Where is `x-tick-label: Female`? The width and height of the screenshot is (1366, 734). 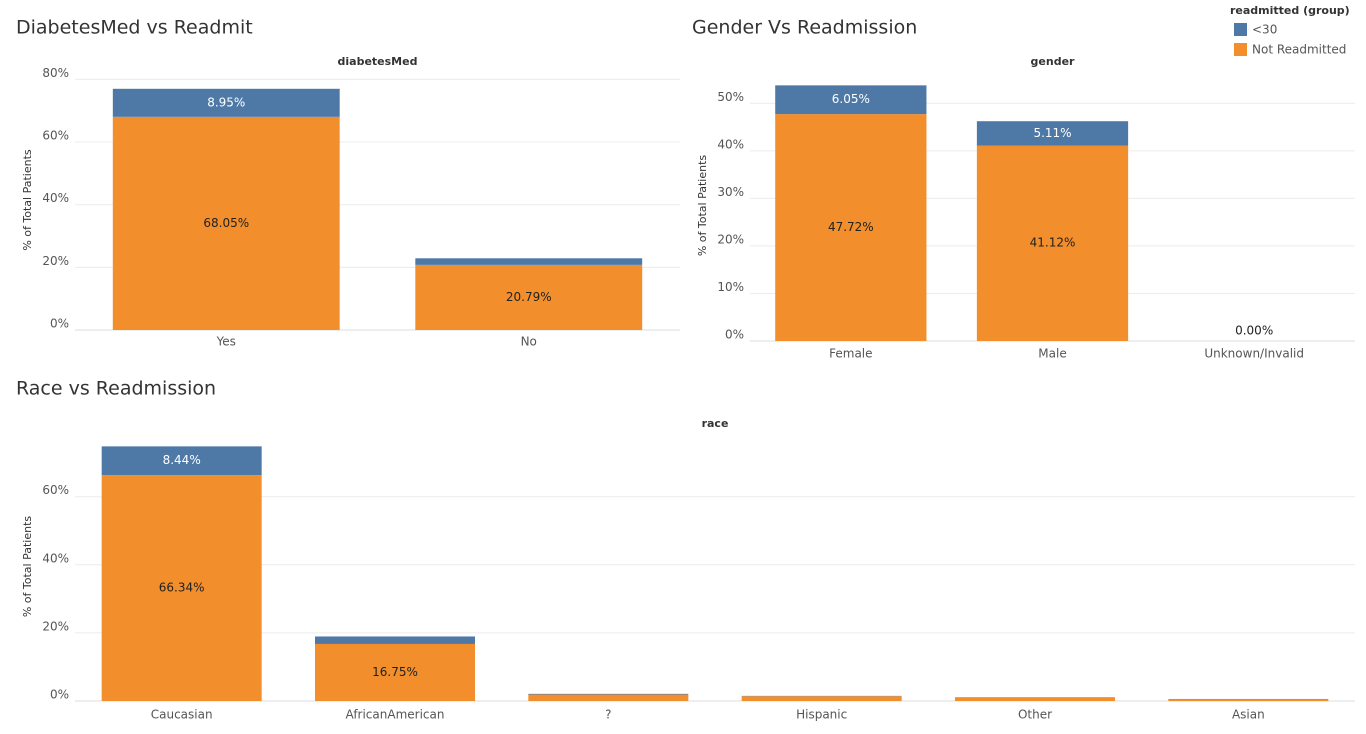
x-tick-label: Female is located at coordinates (850, 354).